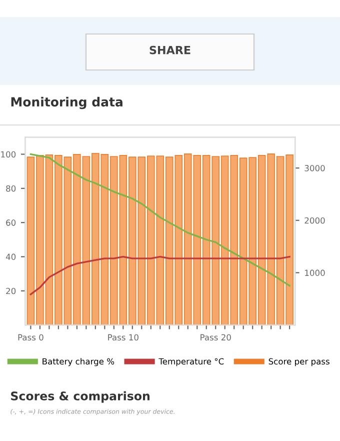  What do you see at coordinates (160, 276) in the screenshot?
I see `line-series` at bounding box center [160, 276].